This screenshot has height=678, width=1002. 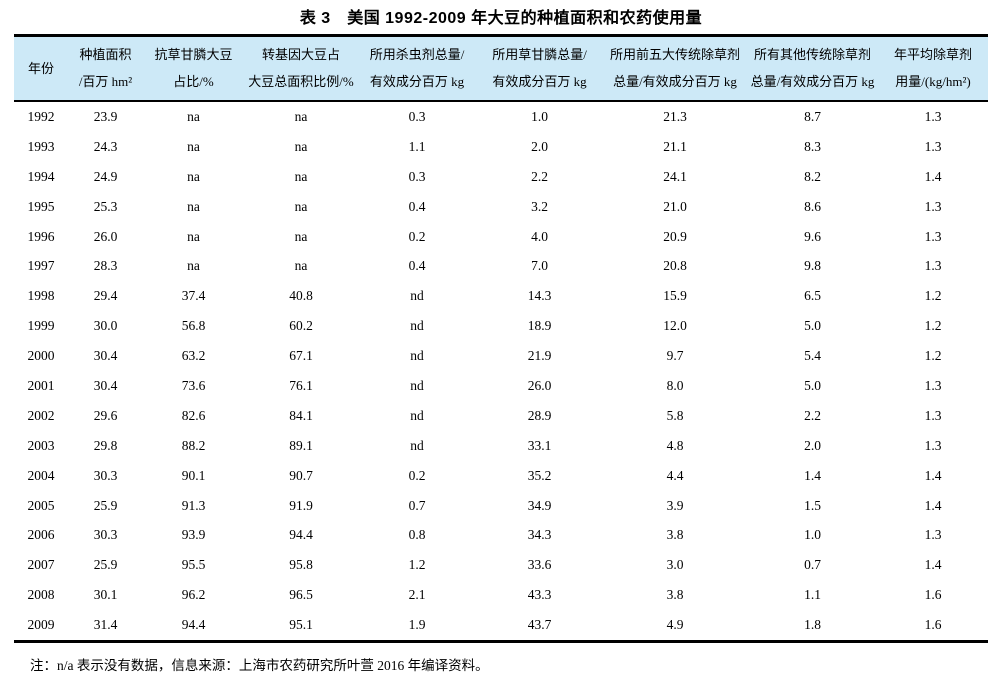 What do you see at coordinates (41, 146) in the screenshot?
I see `table-cell: 1993` at bounding box center [41, 146].